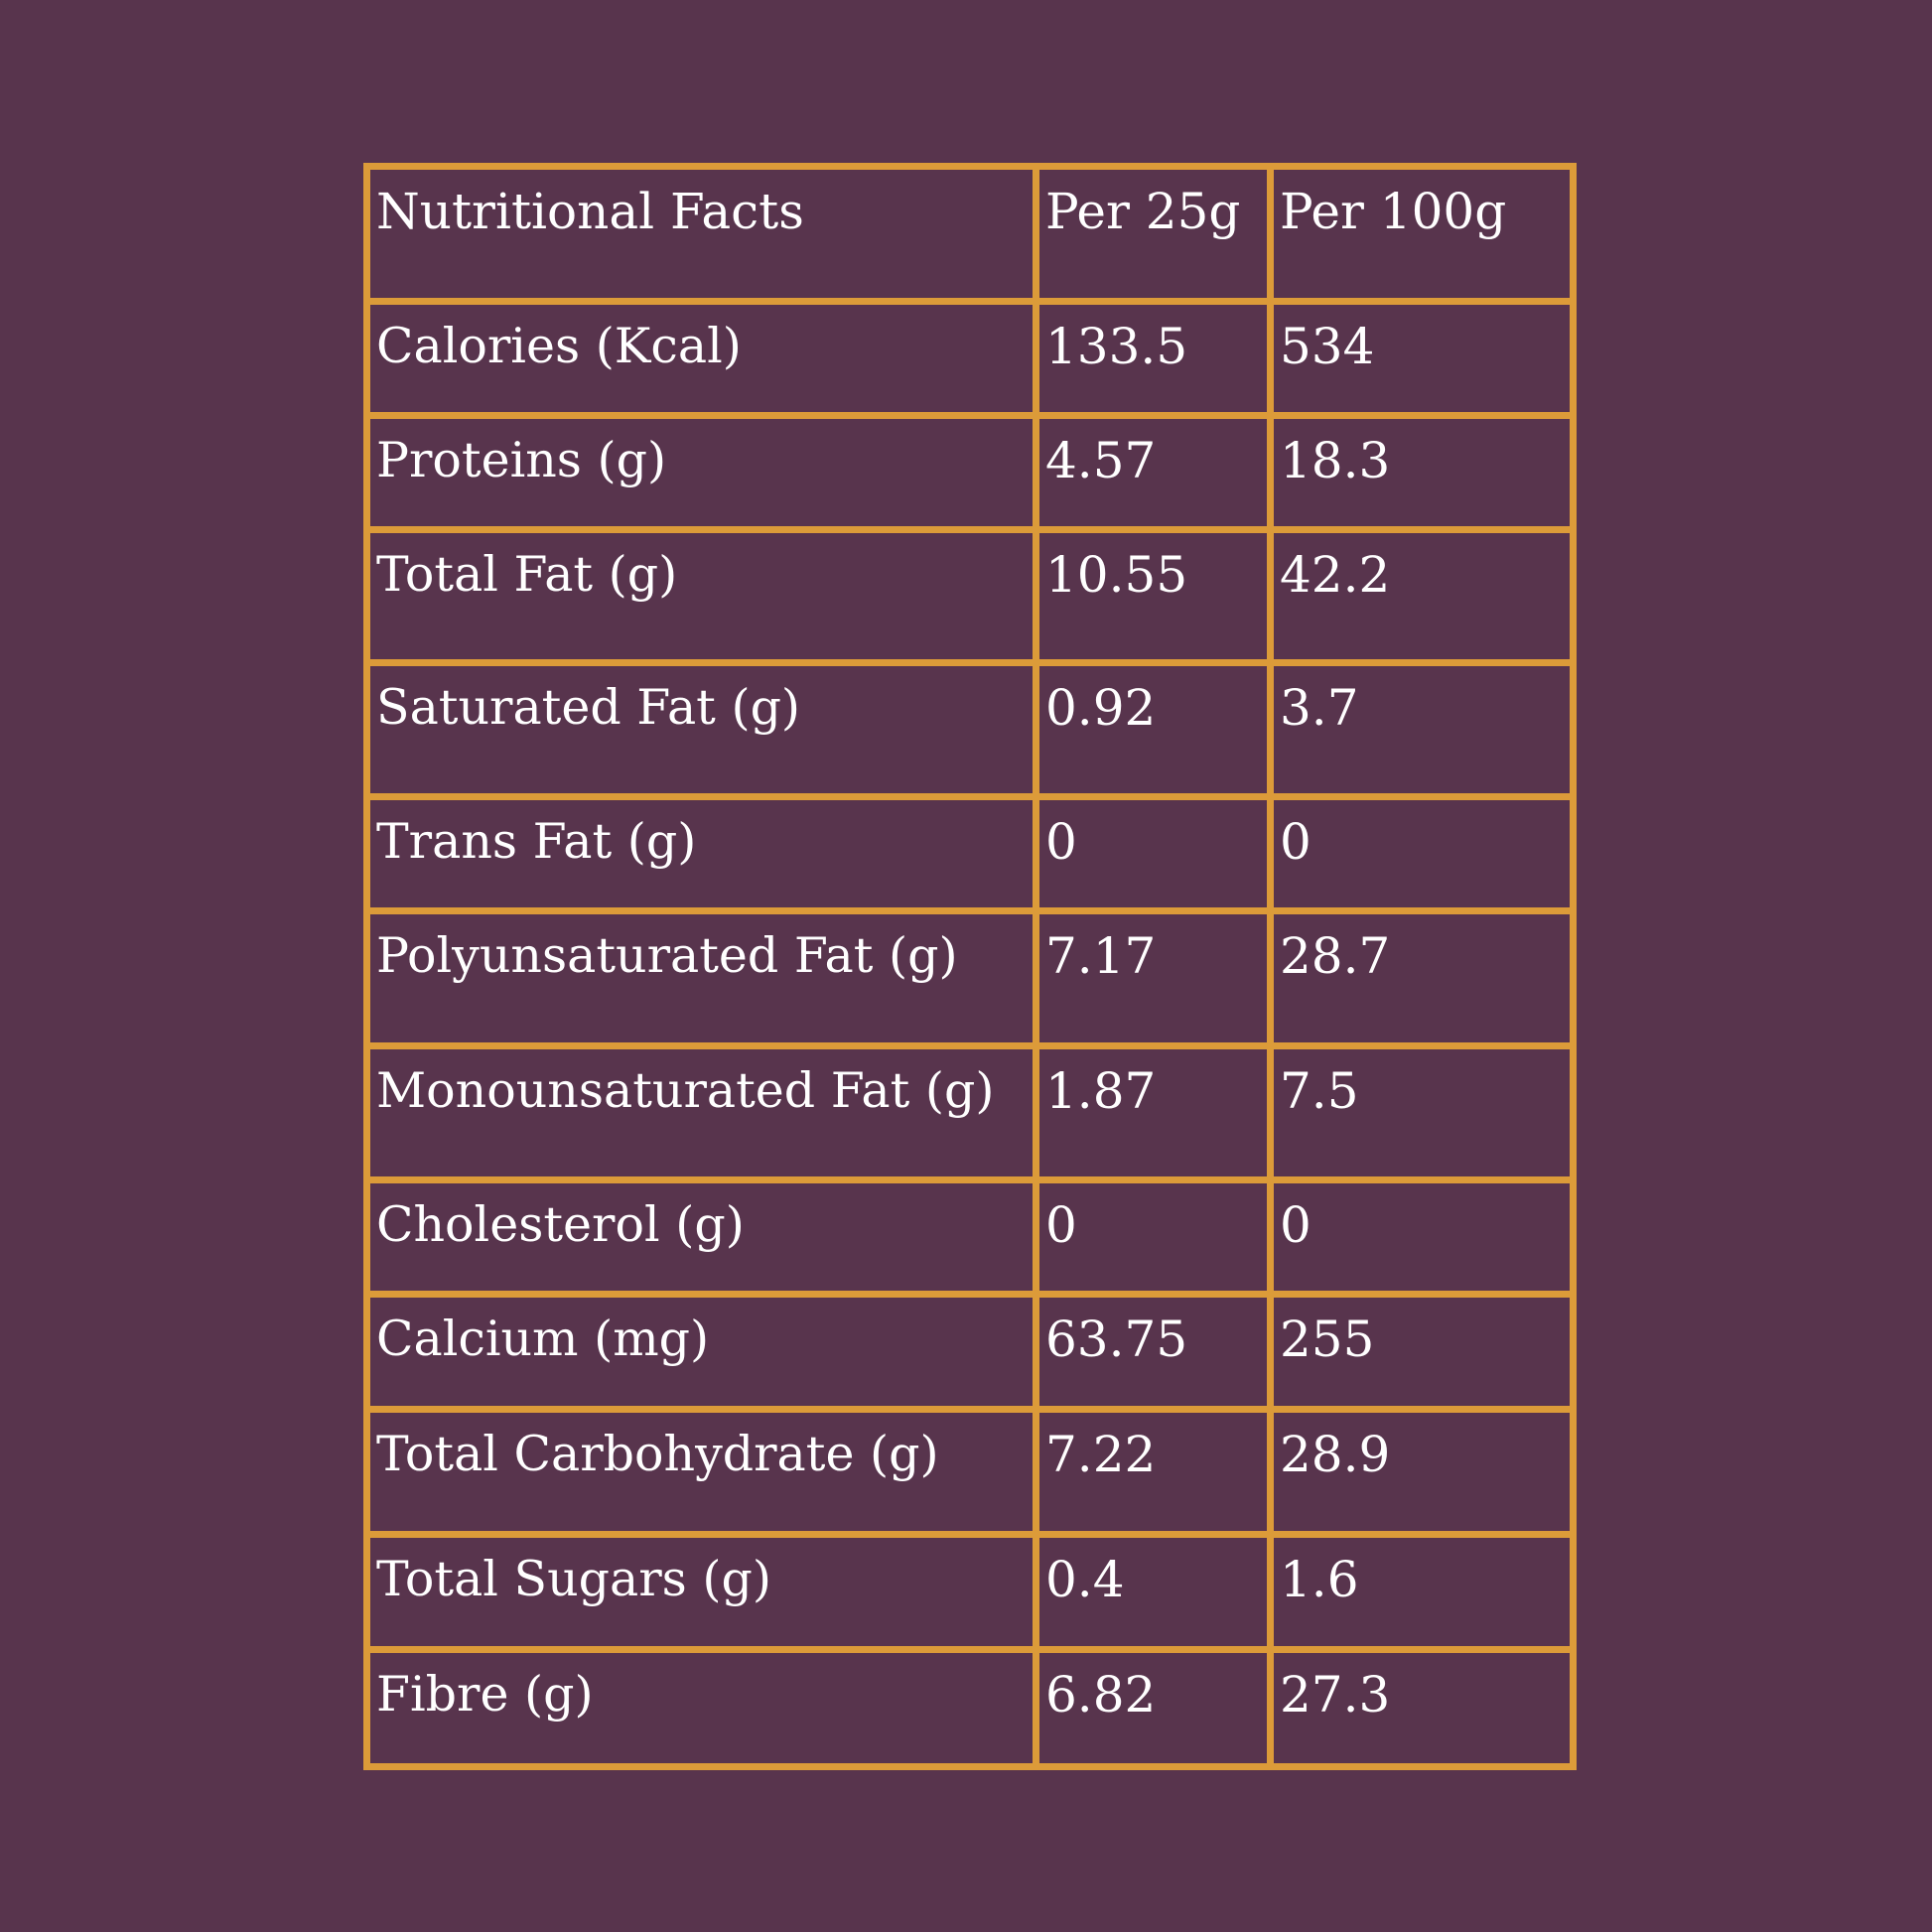 Image resolution: width=1932 pixels, height=1932 pixels. I want to click on value-per-25g: 7.22, so click(1154, 1472).